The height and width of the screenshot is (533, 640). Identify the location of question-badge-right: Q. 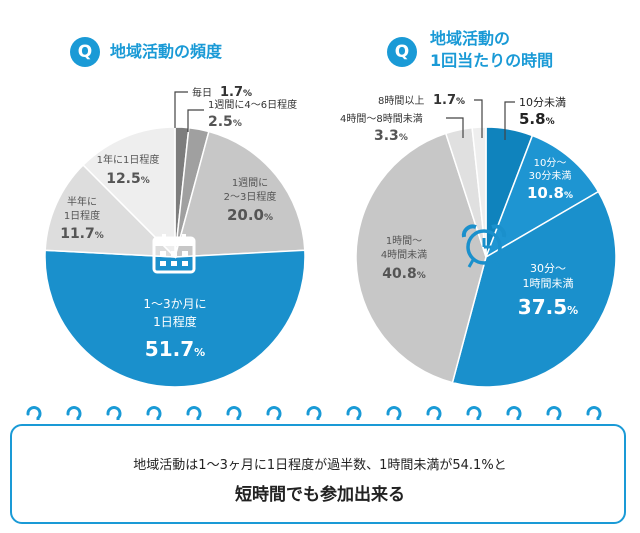
(402, 52).